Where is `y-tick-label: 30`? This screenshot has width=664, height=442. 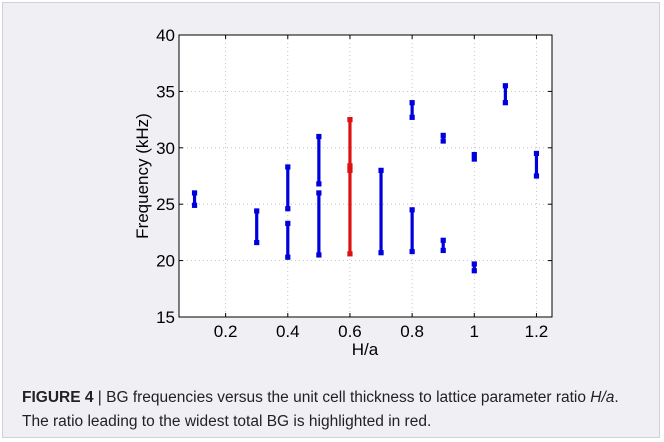 y-tick-label: 30 is located at coordinates (165, 148).